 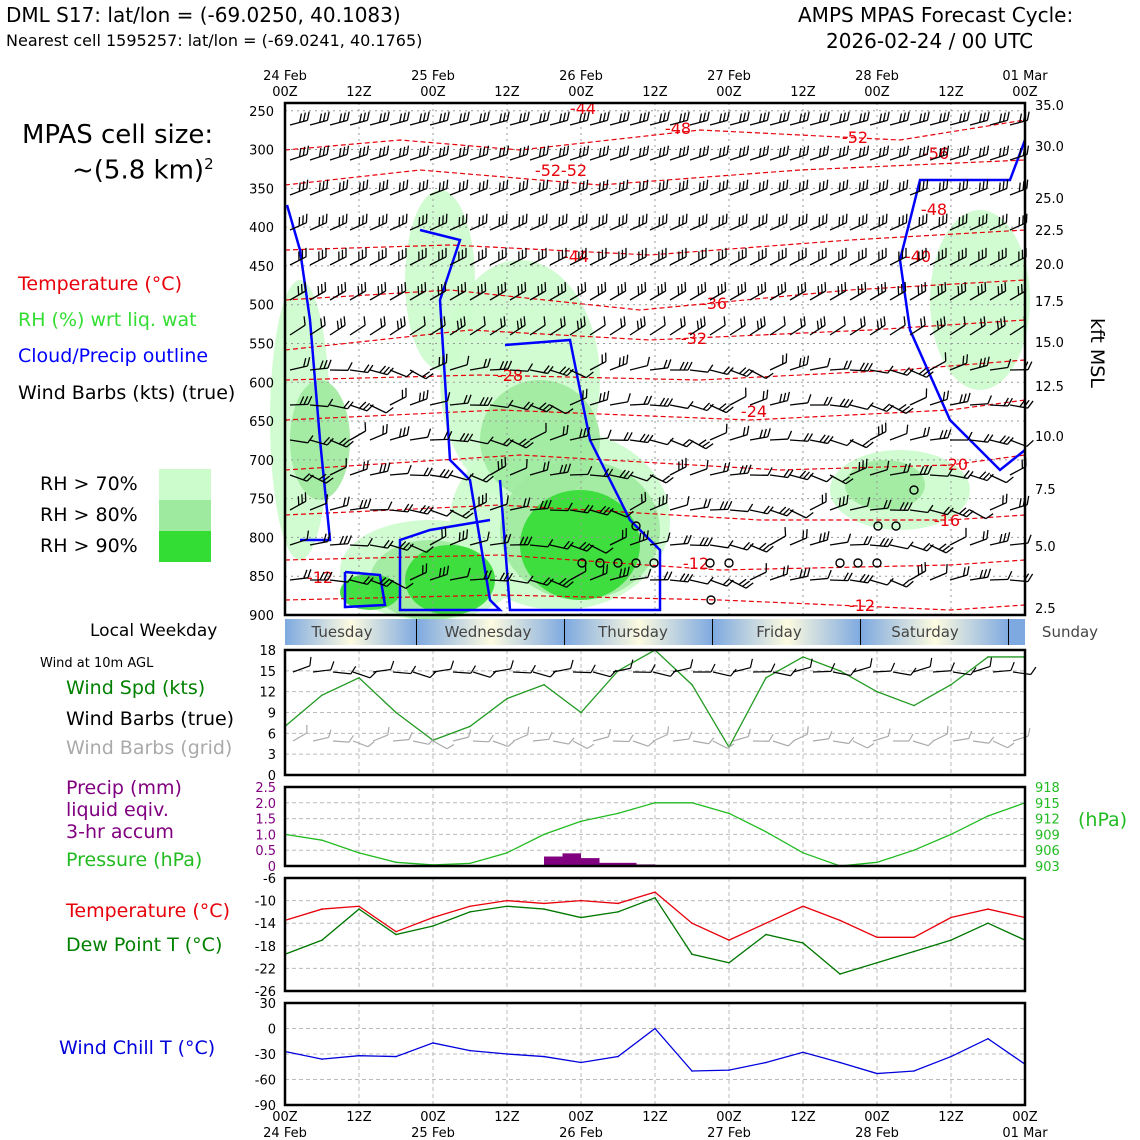 I want to click on pressure-line-point, so click(x=581, y=821).